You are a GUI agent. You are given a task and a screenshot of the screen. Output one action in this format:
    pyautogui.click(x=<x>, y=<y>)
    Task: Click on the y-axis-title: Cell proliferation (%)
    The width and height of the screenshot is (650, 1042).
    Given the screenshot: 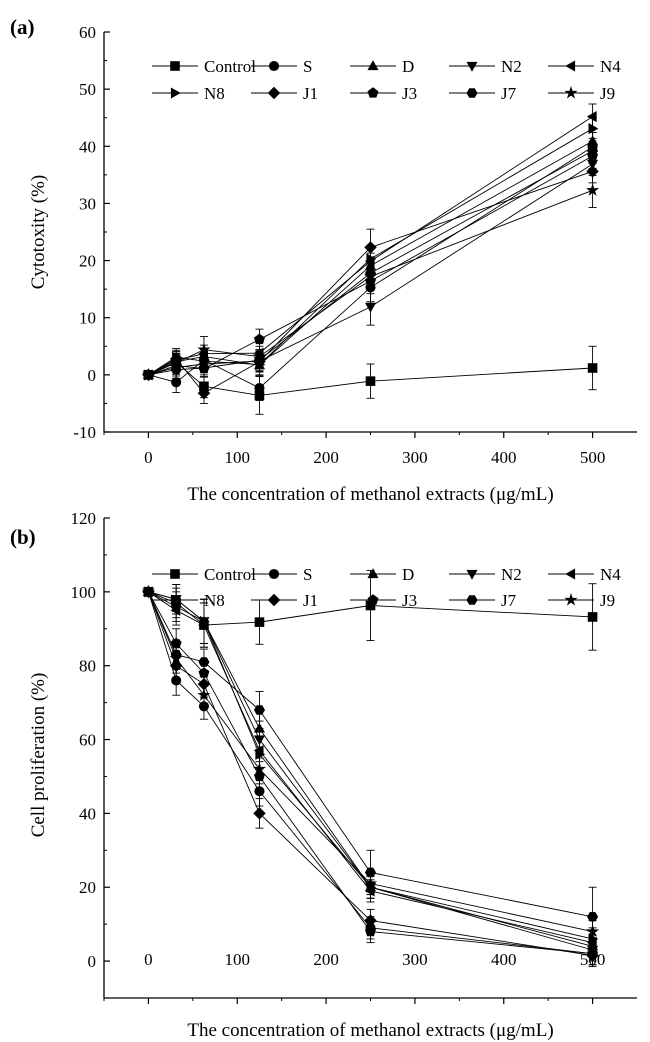 What is the action you would take?
    pyautogui.click(x=38, y=755)
    